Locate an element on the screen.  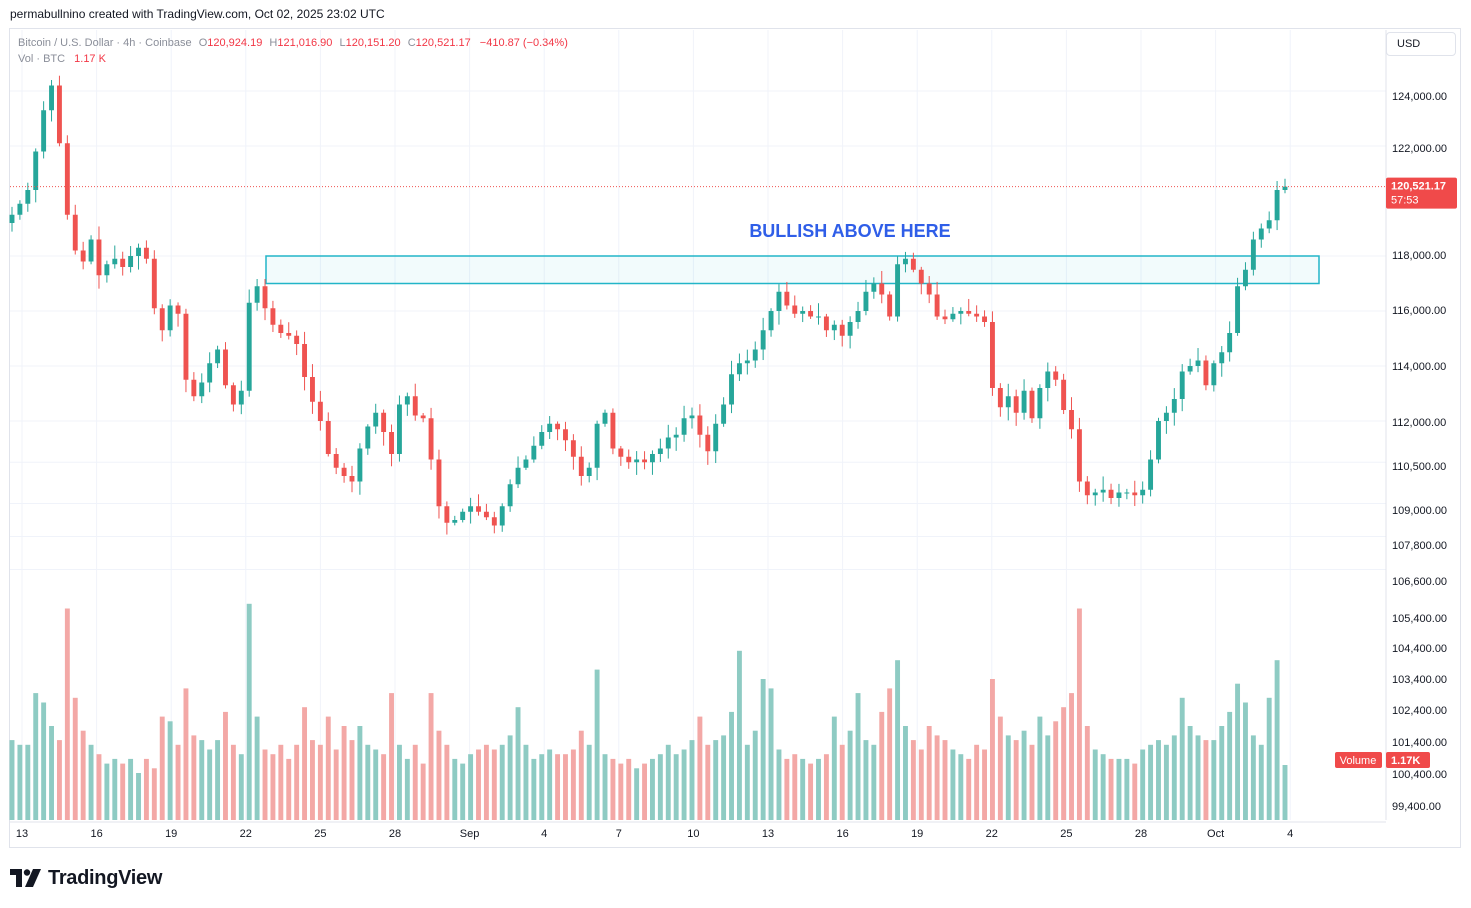
date-tick-label: 4 is located at coordinates (1290, 834).